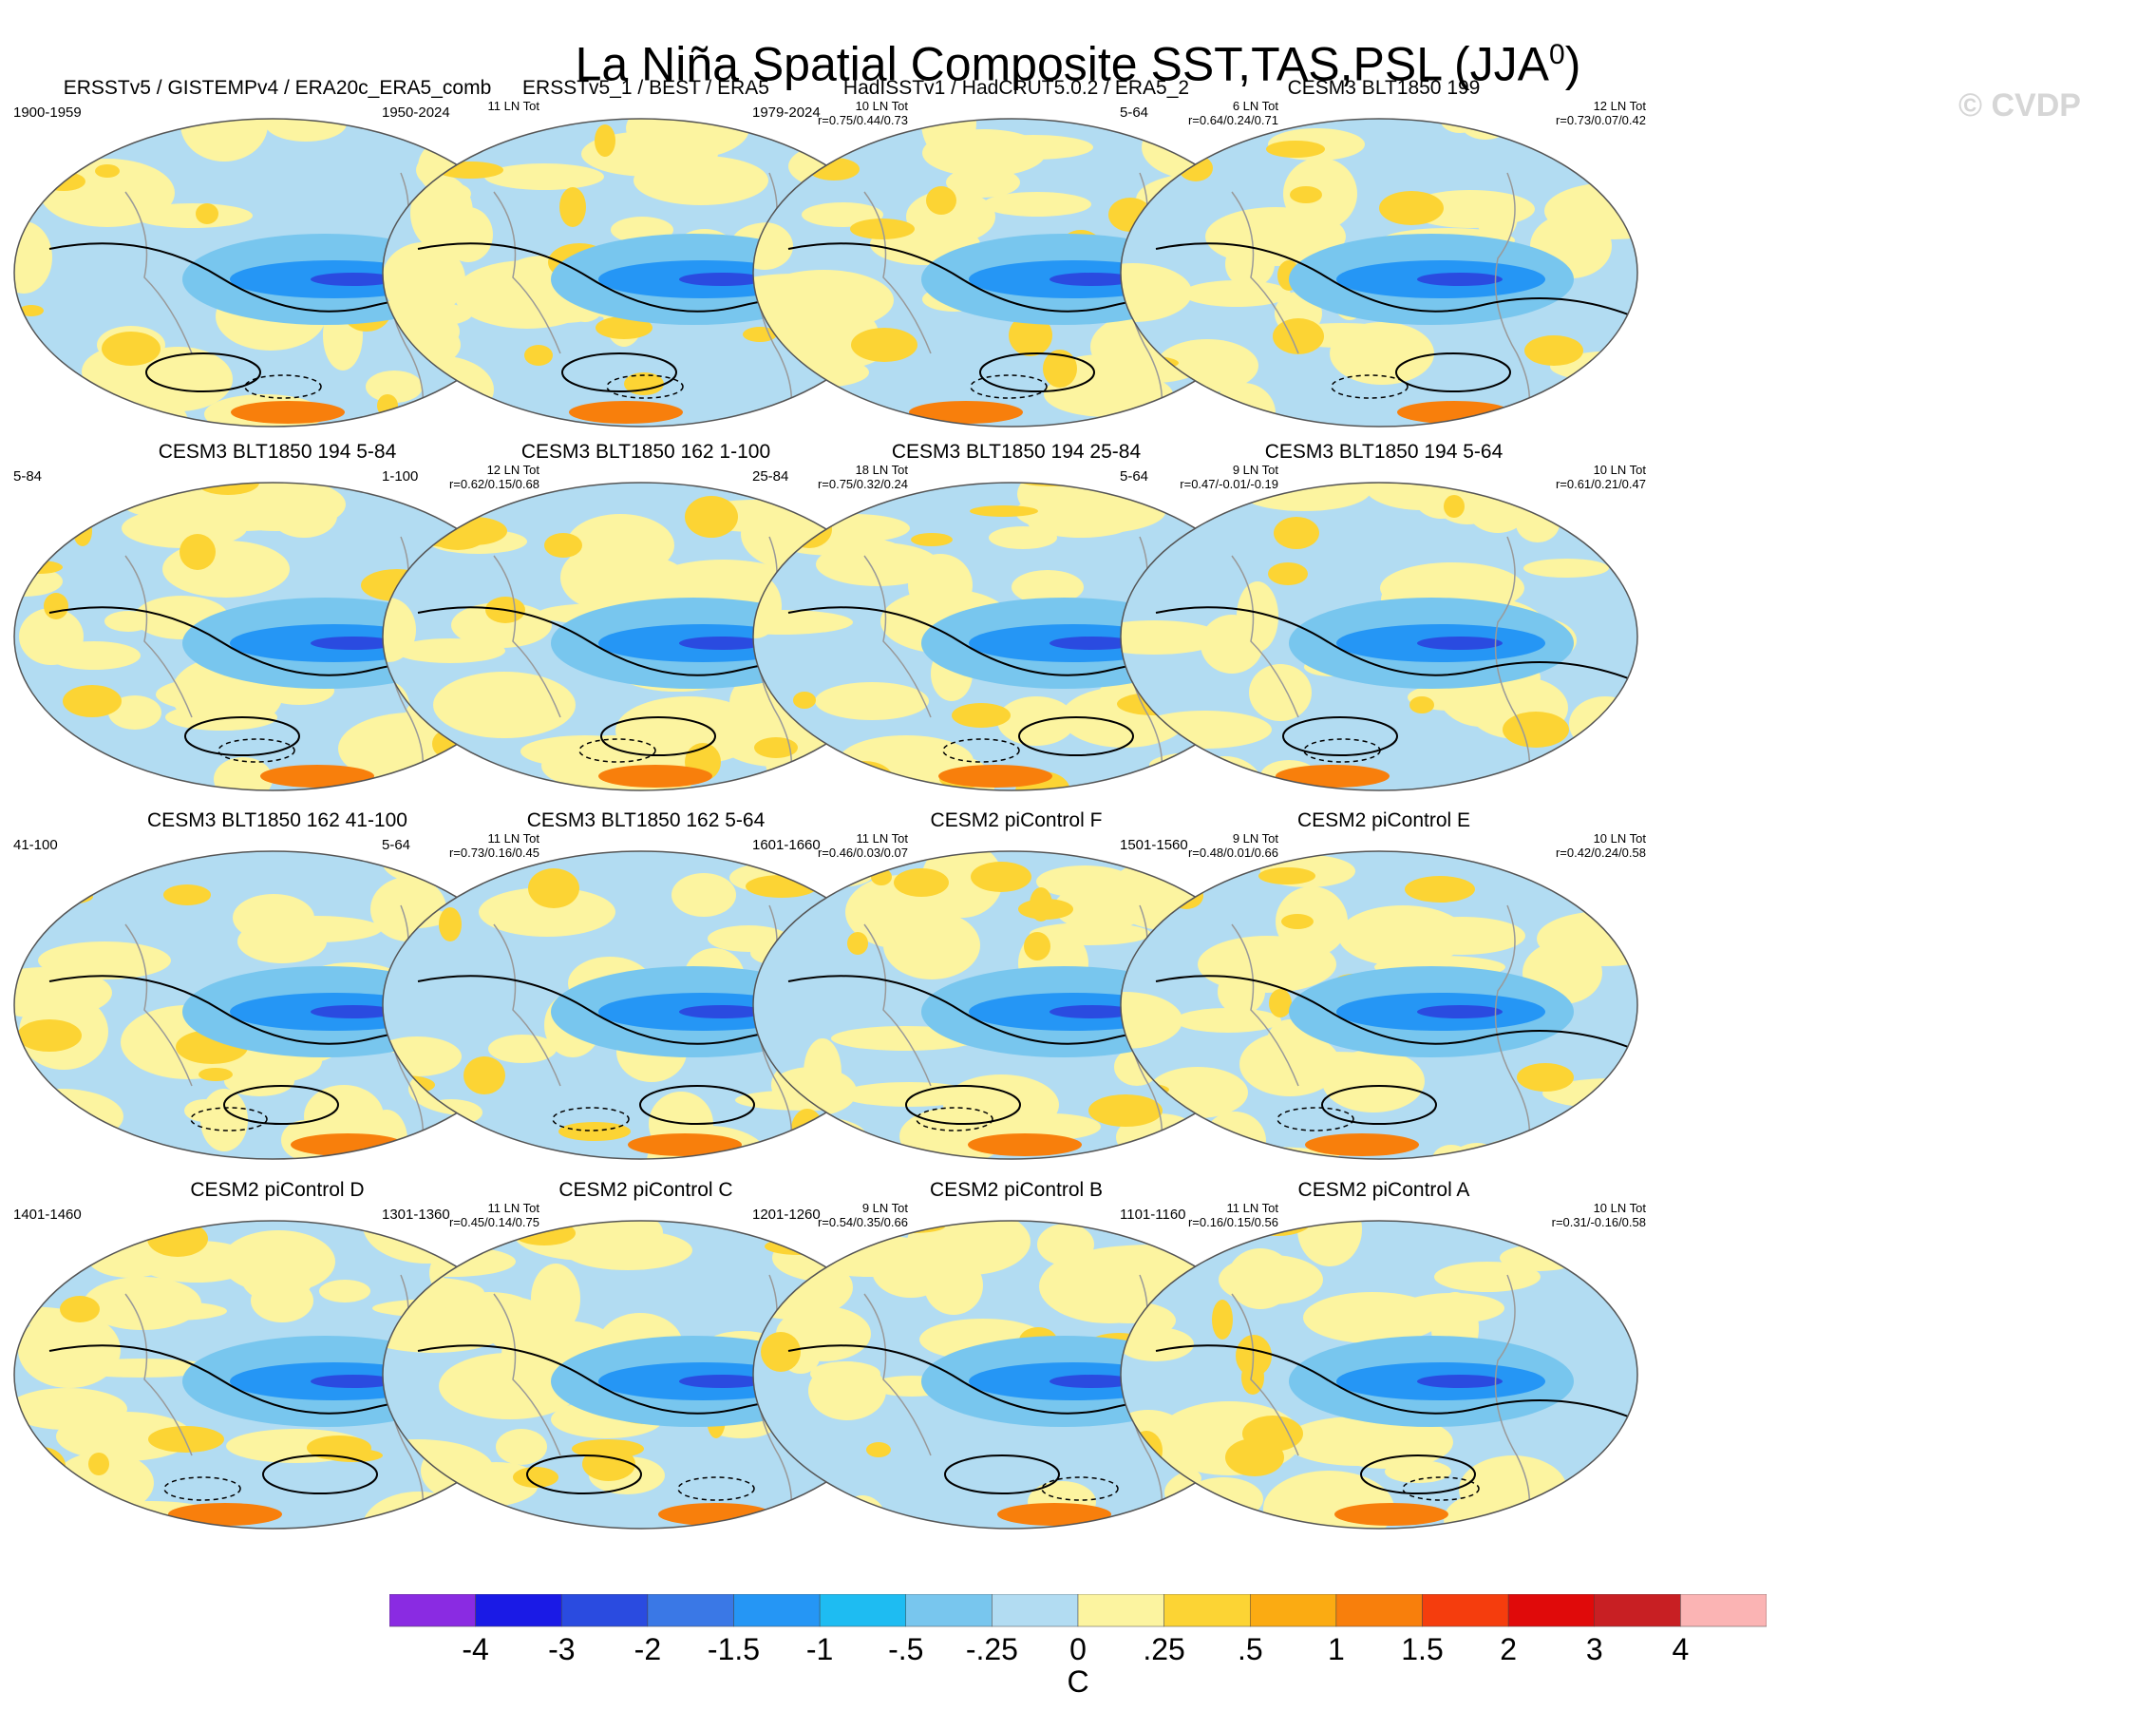 The width and height of the screenshot is (2156, 1730). I want to click on panel-title: CESM2 piControl D, so click(278, 1190).